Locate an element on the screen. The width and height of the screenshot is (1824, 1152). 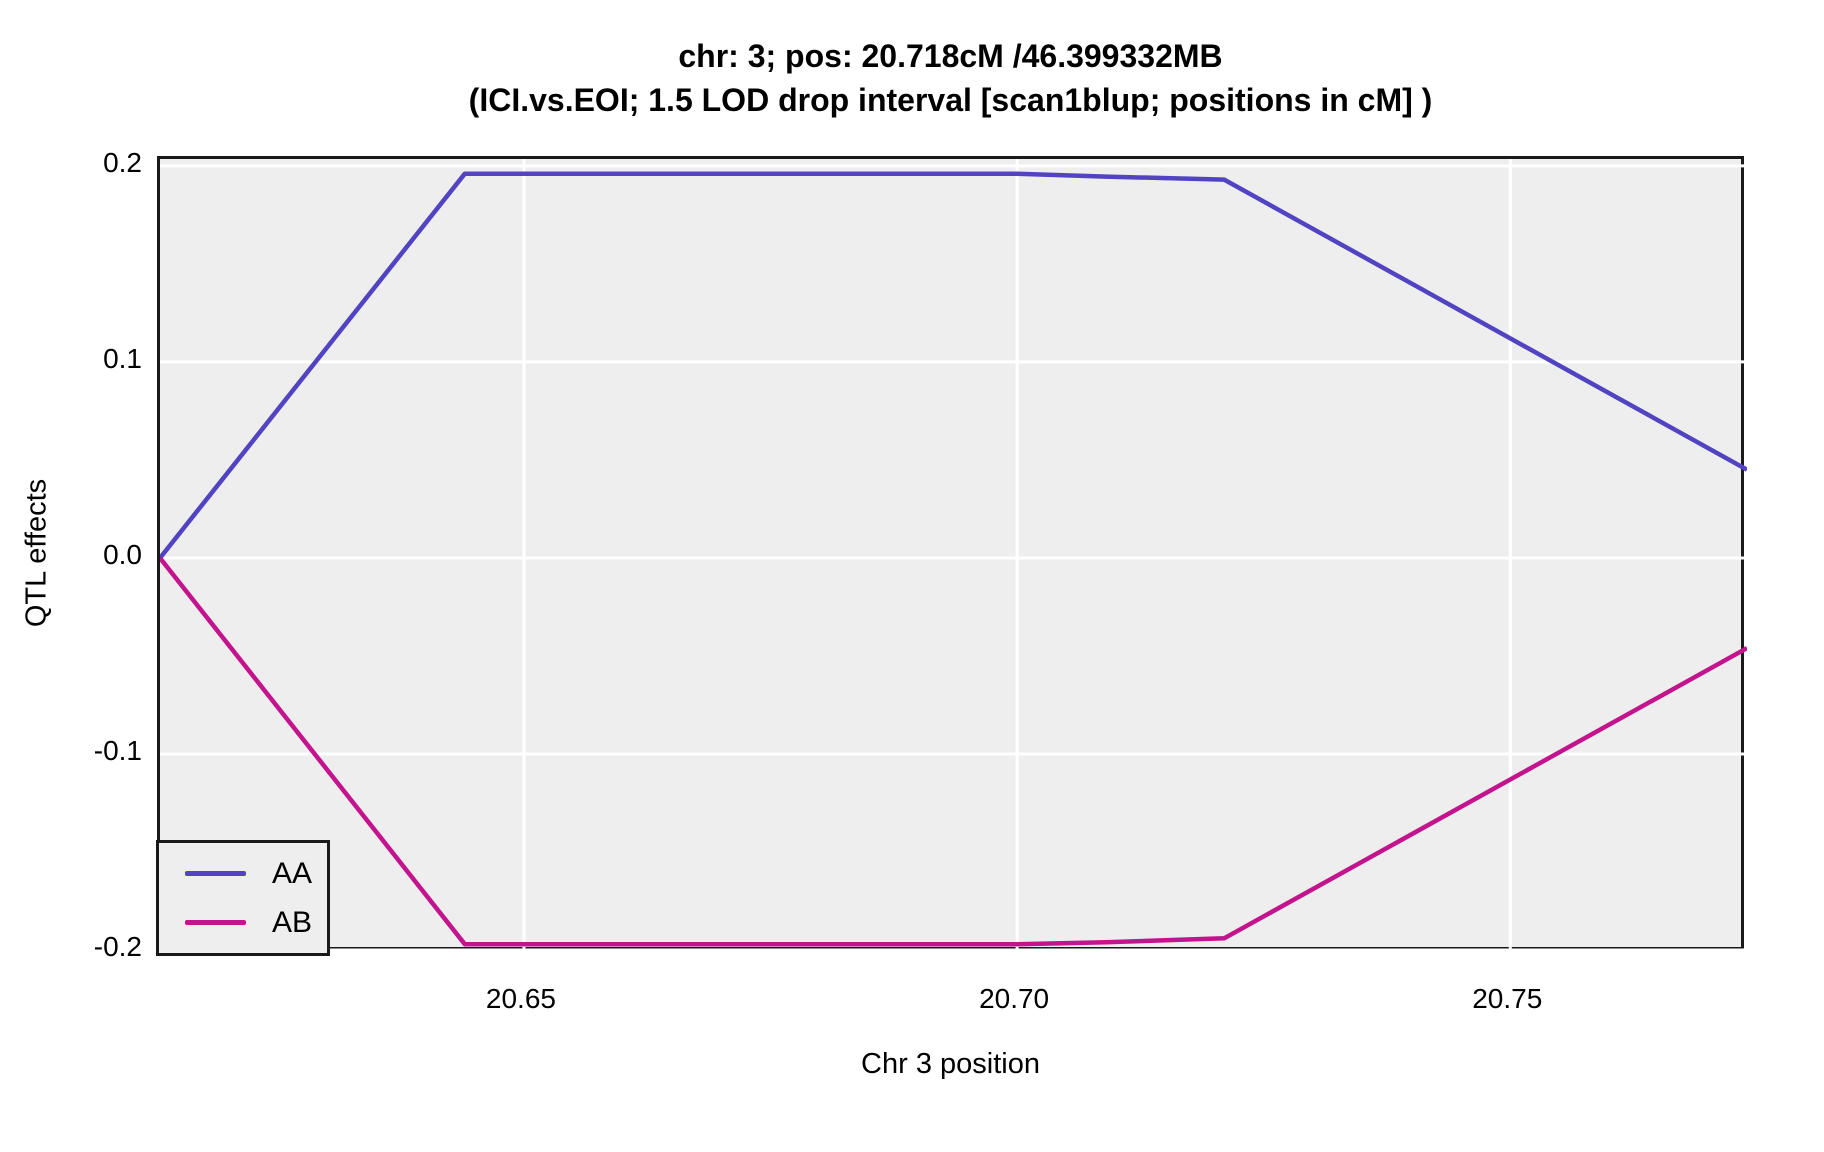
y-tick-label: -0.2 is located at coordinates (117, 947).